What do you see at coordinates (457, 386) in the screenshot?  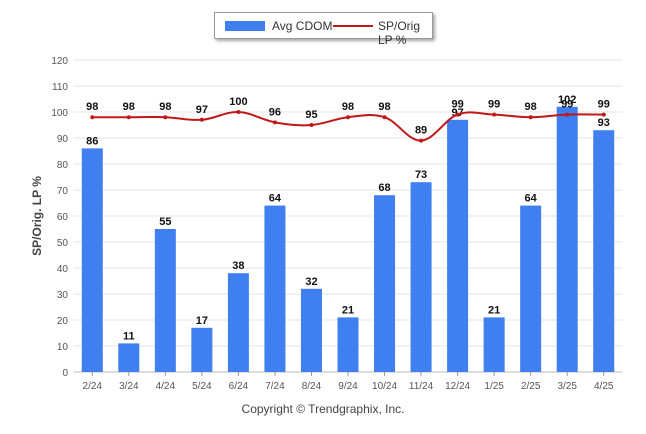 I see `x-tick-label: 12/24` at bounding box center [457, 386].